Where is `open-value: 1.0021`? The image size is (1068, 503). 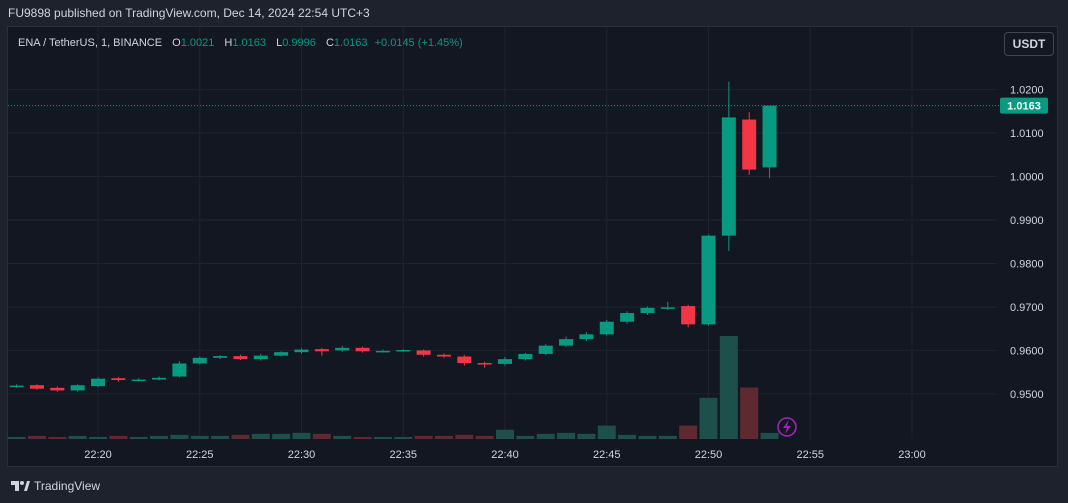 open-value: 1.0021 is located at coordinates (197, 43).